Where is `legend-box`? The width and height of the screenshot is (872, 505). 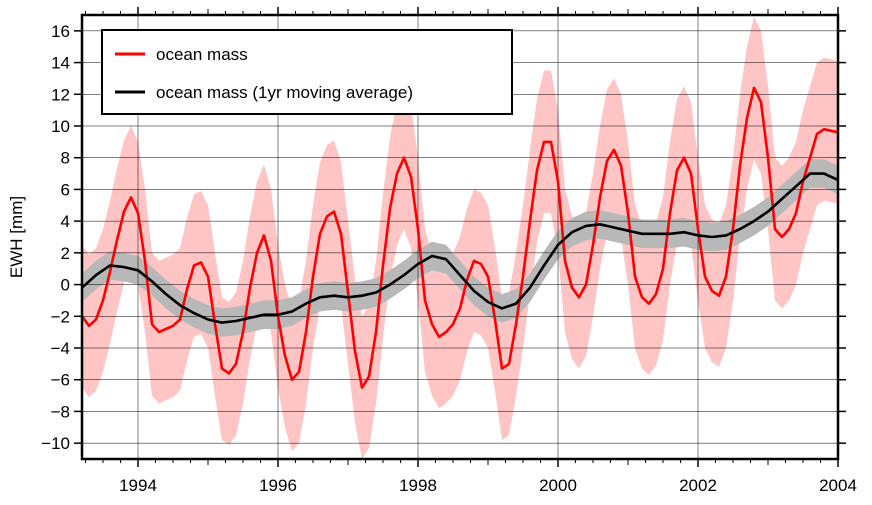
legend-box is located at coordinates (307, 72).